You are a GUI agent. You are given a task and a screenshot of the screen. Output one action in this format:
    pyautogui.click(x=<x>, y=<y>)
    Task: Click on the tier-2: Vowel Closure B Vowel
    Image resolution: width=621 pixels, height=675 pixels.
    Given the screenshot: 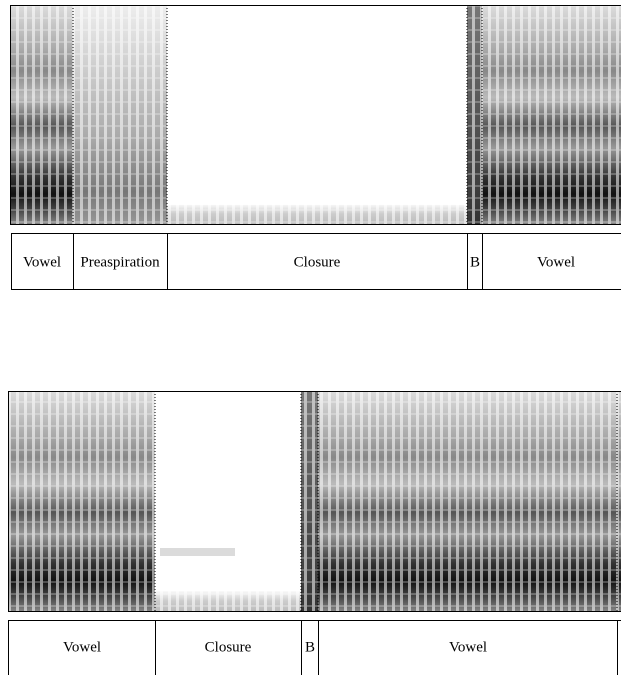 What is the action you would take?
    pyautogui.click(x=314, y=647)
    